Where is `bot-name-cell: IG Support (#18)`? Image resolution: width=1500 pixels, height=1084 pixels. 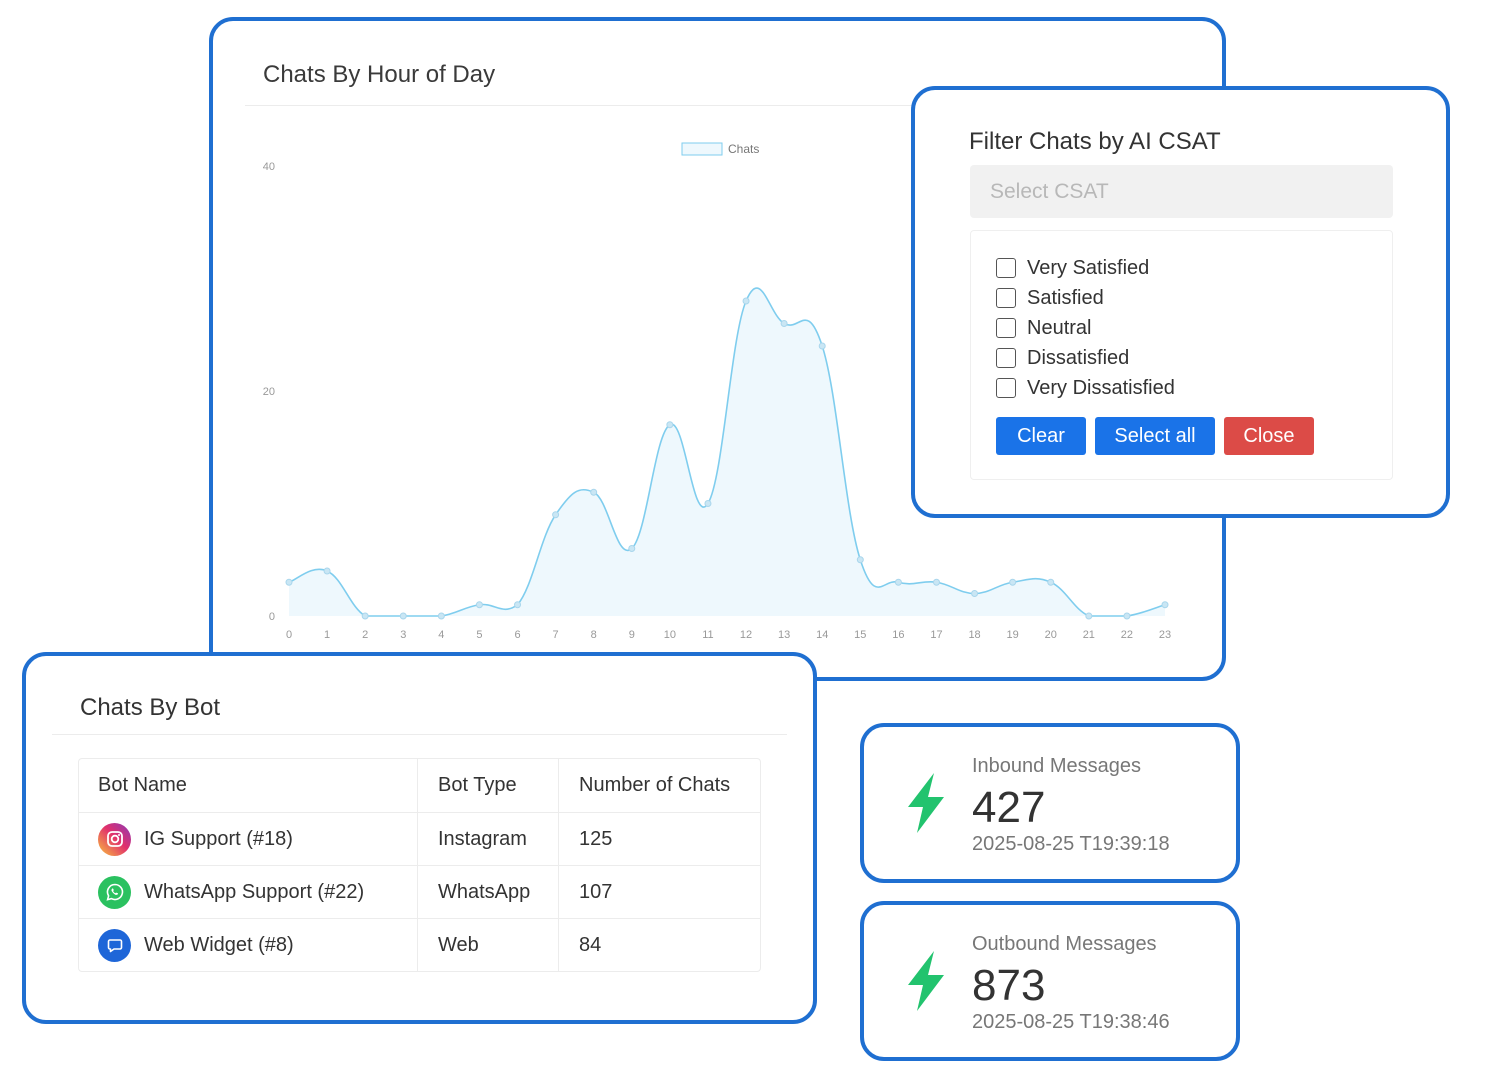
bot-name-cell: IG Support (#18) is located at coordinates (248, 839).